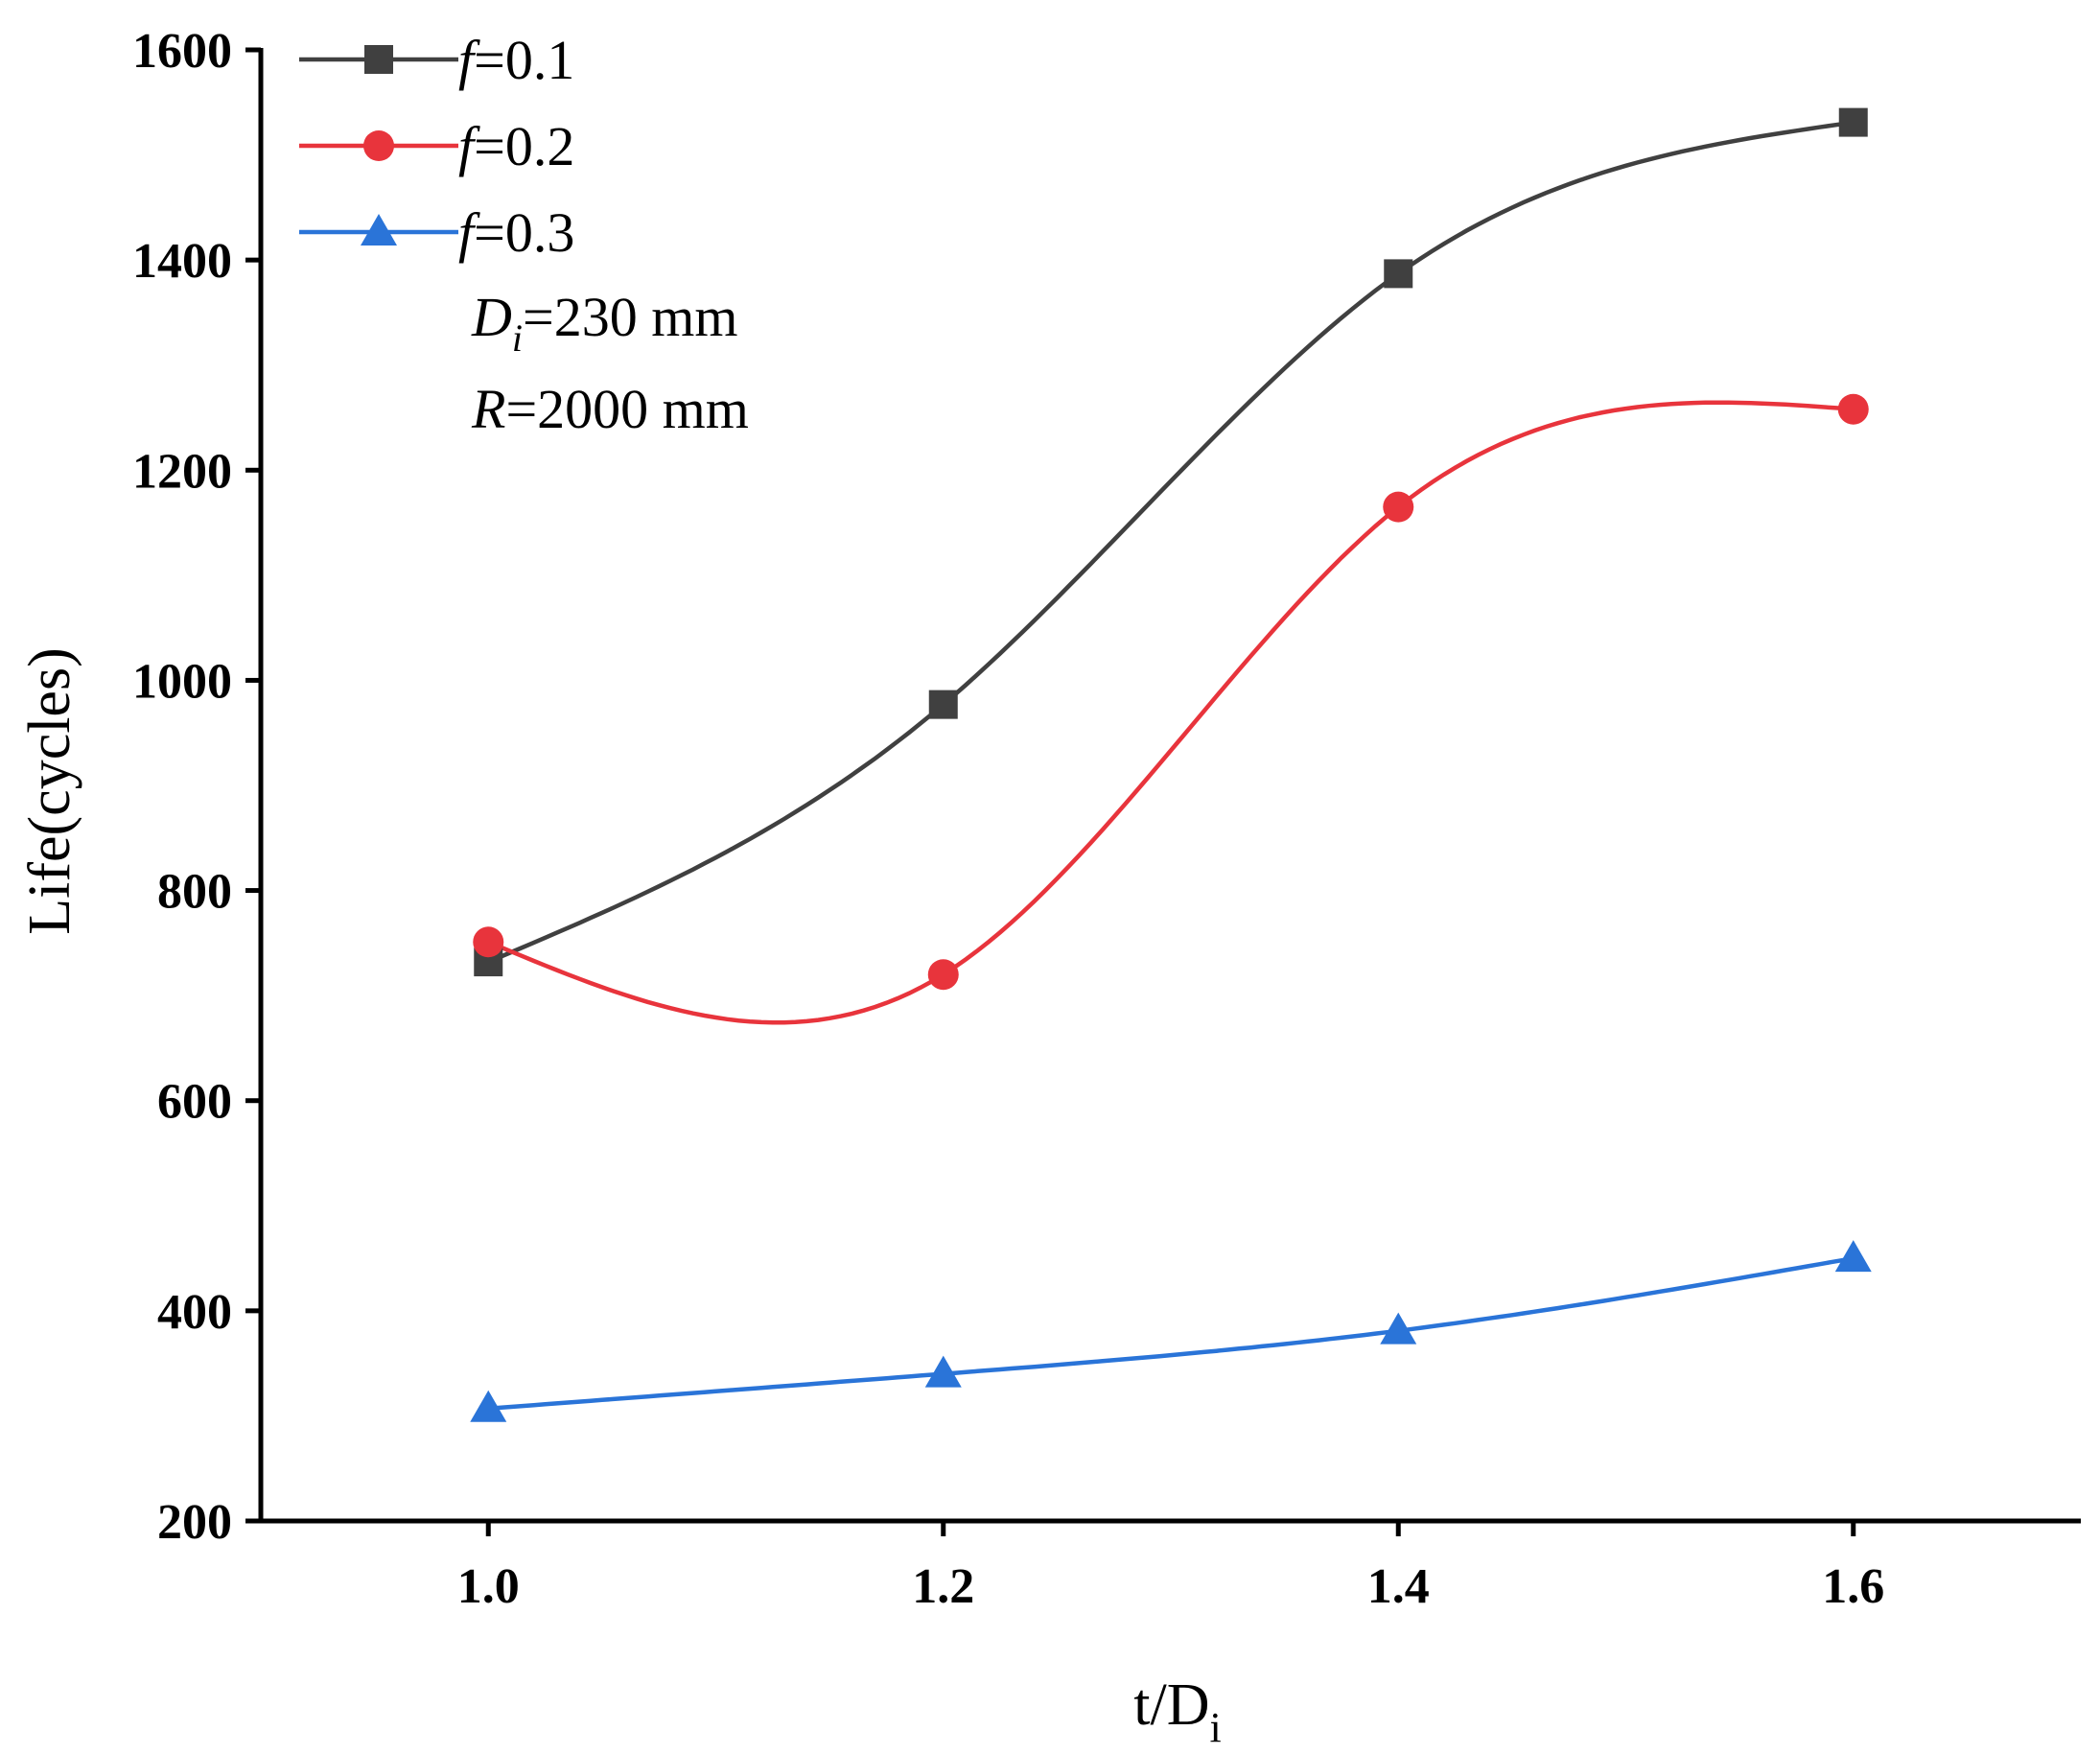 This screenshot has width=2100, height=1754. What do you see at coordinates (943, 1587) in the screenshot?
I see `x-tick-label: 1.2` at bounding box center [943, 1587].